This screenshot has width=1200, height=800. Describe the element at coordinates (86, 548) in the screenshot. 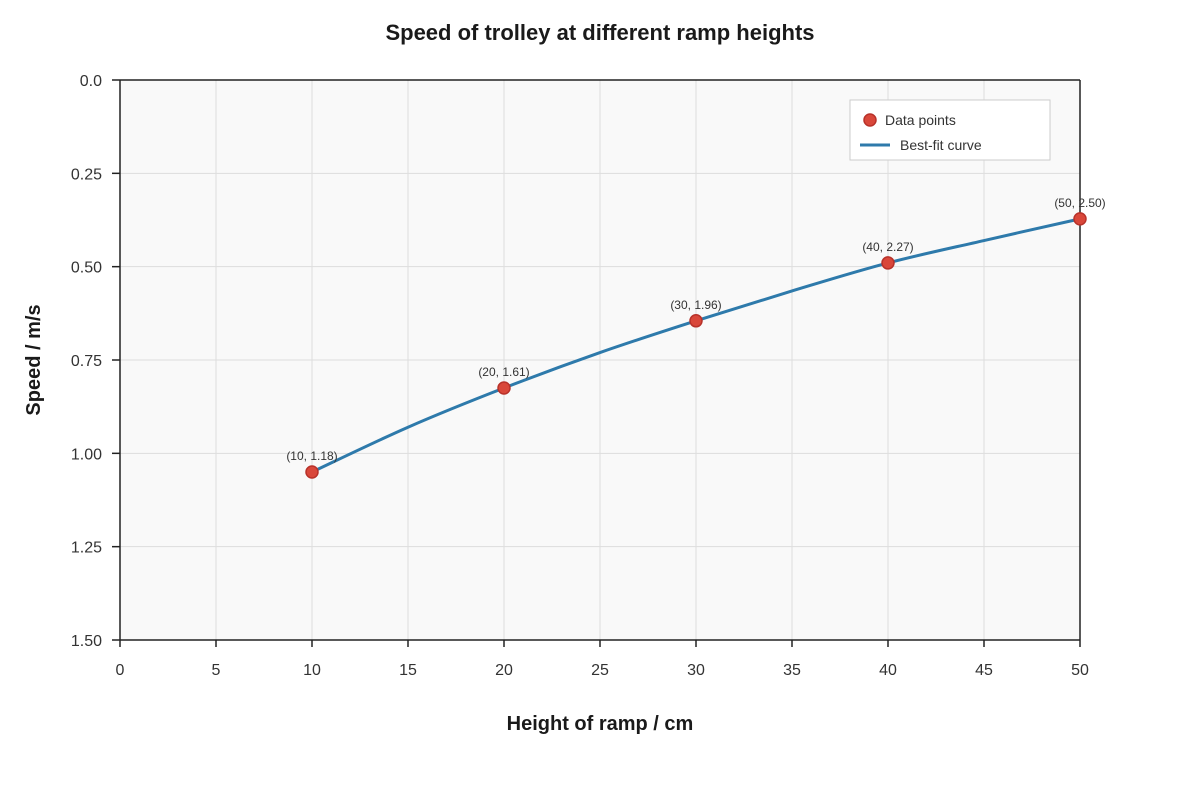

I see `y-tick-label: 1.25` at that location.